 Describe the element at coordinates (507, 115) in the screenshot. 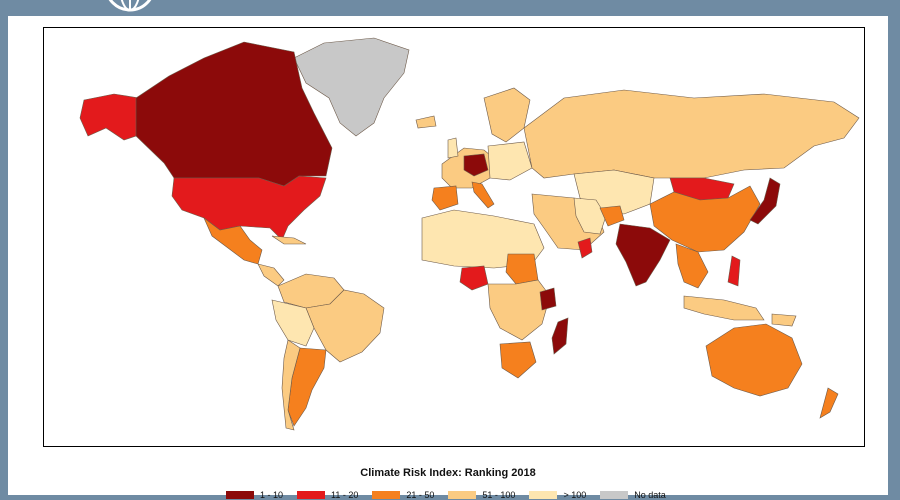

I see `region-scandinavia` at that location.